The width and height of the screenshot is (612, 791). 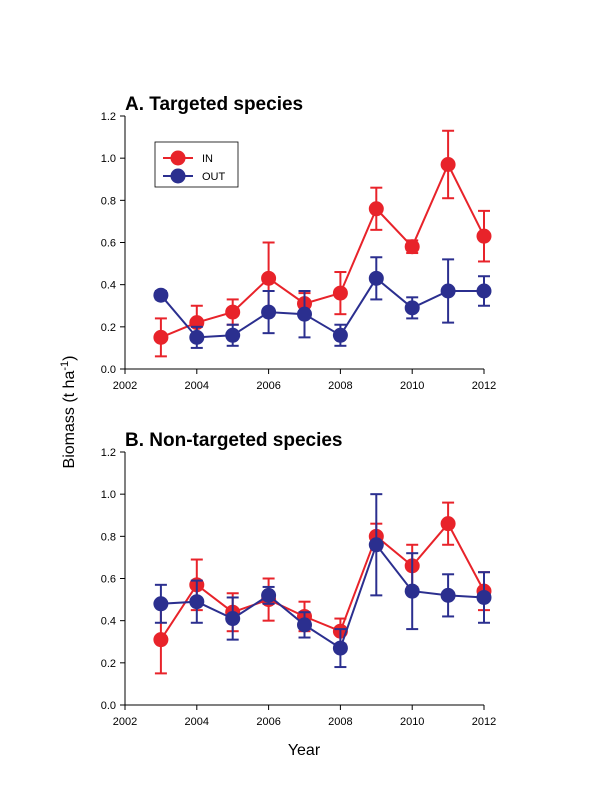 What do you see at coordinates (178, 158) in the screenshot?
I see `legend-in-marker` at bounding box center [178, 158].